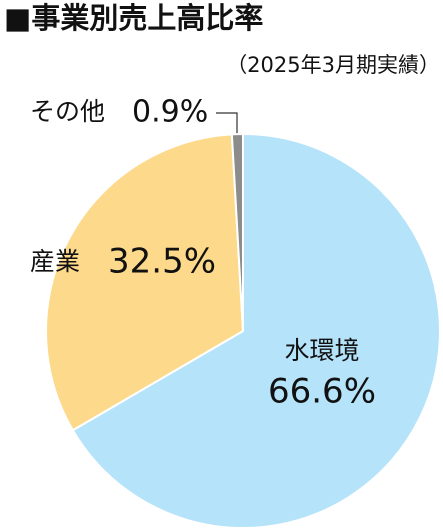  Describe the element at coordinates (170, 112) in the screenshot. I see `value-label: 0.9%` at that location.